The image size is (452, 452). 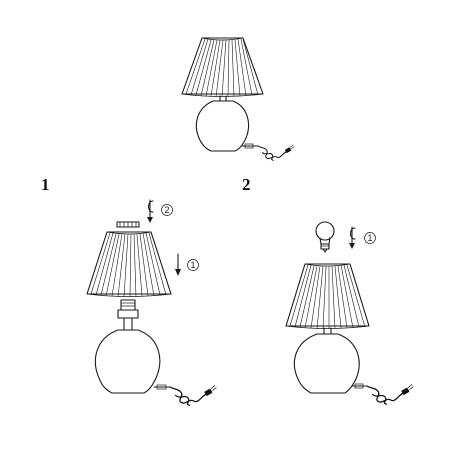 I want to click on down-arrow-icon, so click(x=178, y=264).